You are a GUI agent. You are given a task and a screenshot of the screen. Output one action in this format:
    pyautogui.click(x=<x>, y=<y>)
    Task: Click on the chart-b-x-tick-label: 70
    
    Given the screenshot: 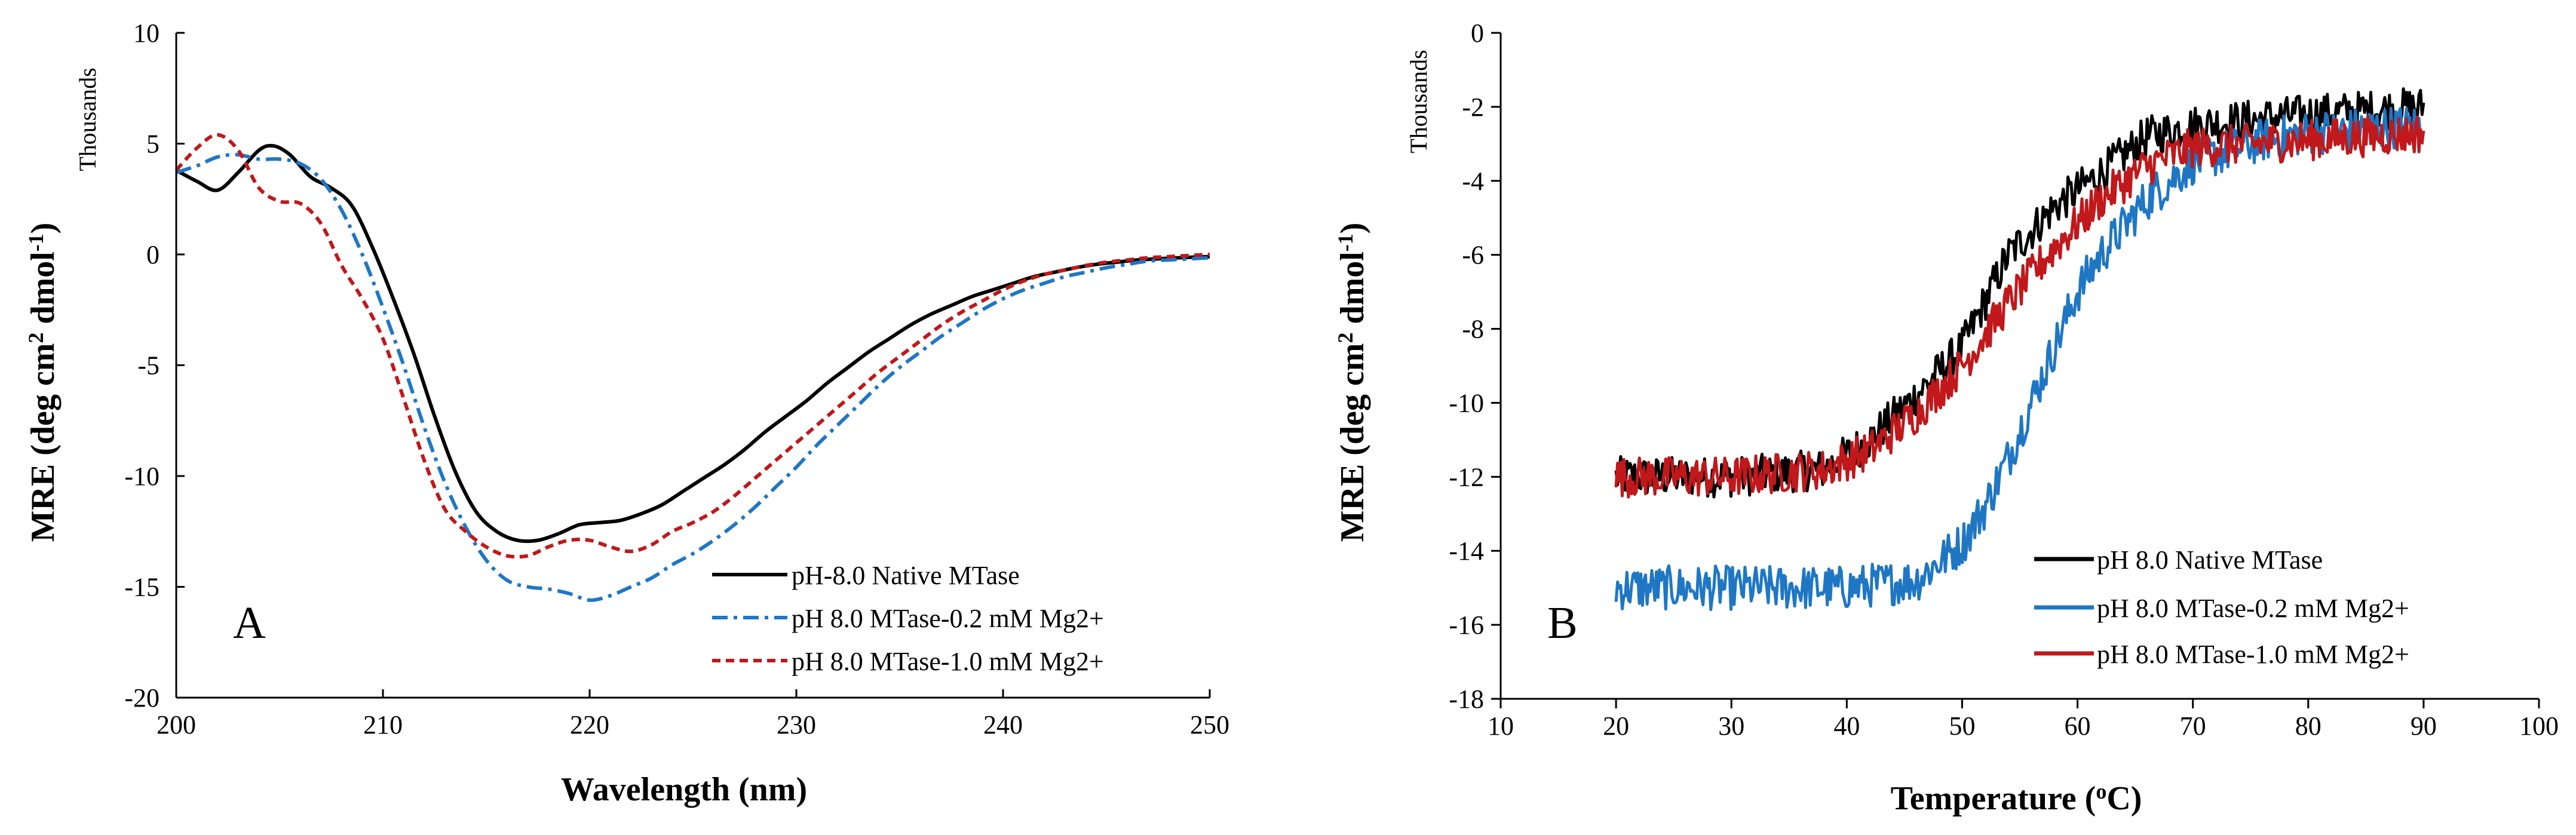 What is the action you would take?
    pyautogui.click(x=2193, y=726)
    